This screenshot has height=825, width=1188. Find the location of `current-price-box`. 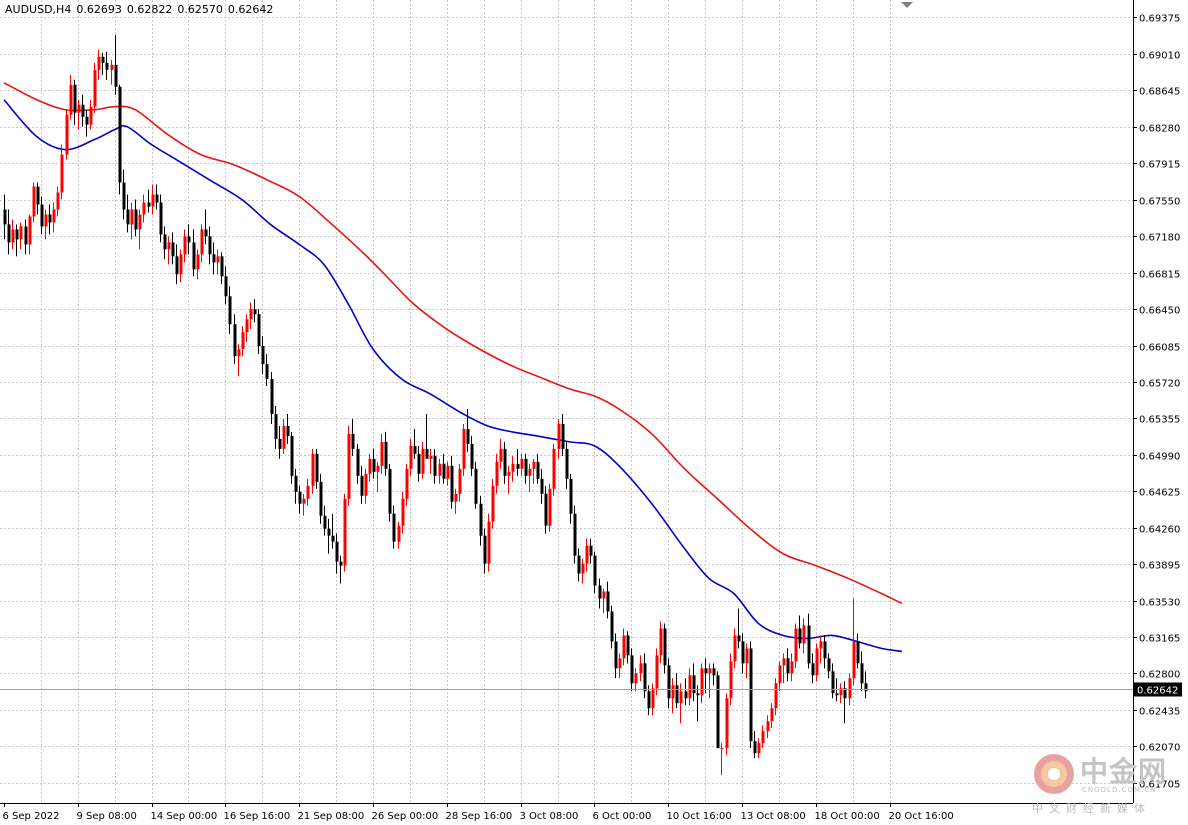

current-price-box is located at coordinates (1158, 689).